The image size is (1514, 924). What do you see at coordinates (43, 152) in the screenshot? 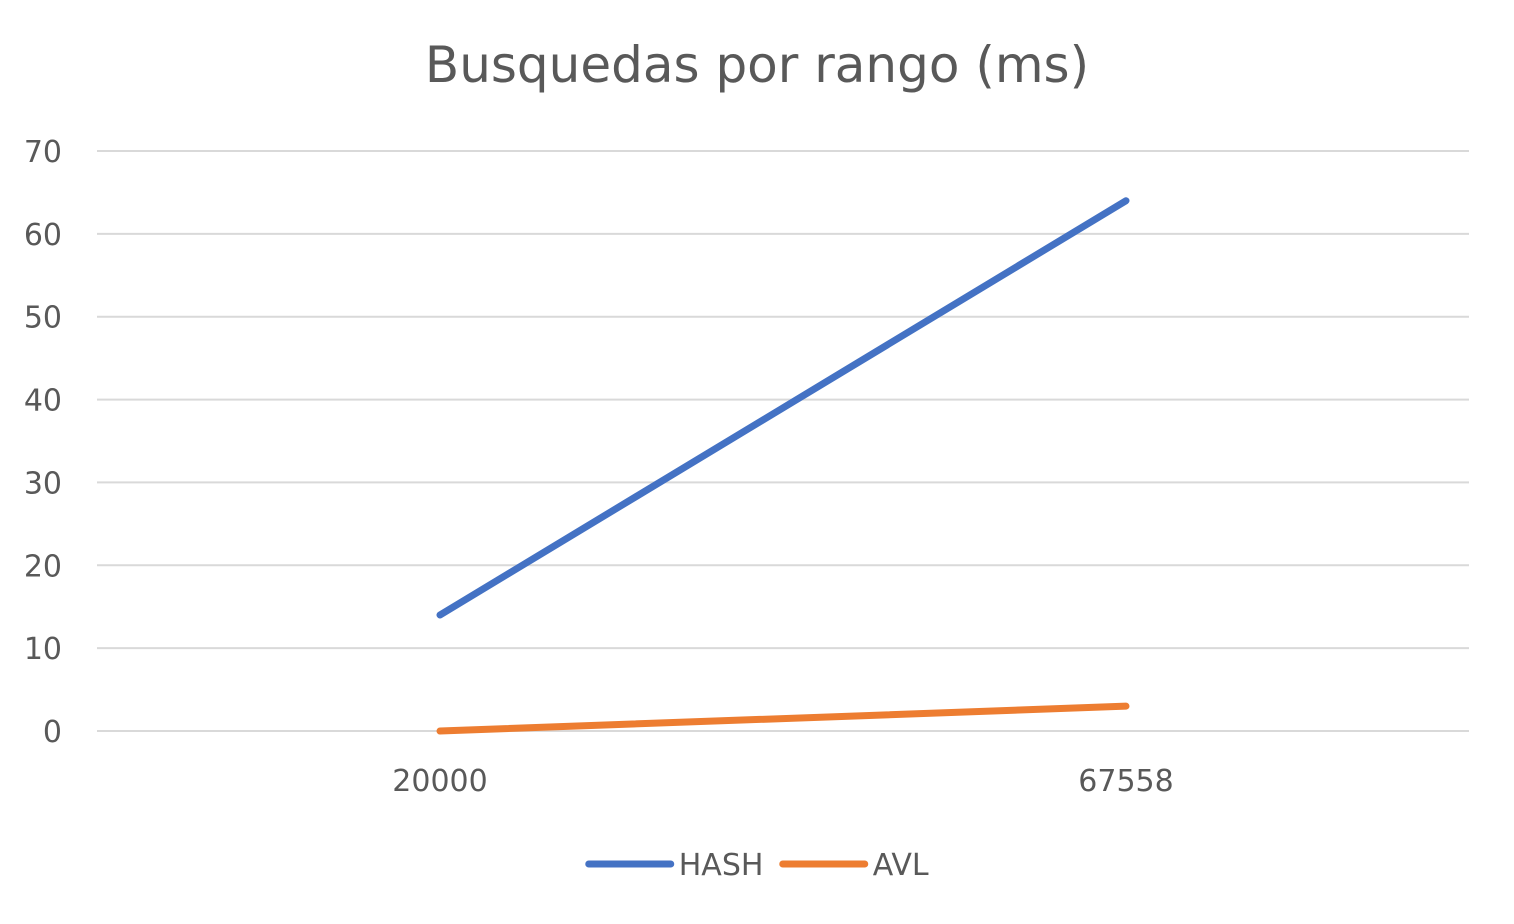
I see `y-tick-label: 70` at bounding box center [43, 152].